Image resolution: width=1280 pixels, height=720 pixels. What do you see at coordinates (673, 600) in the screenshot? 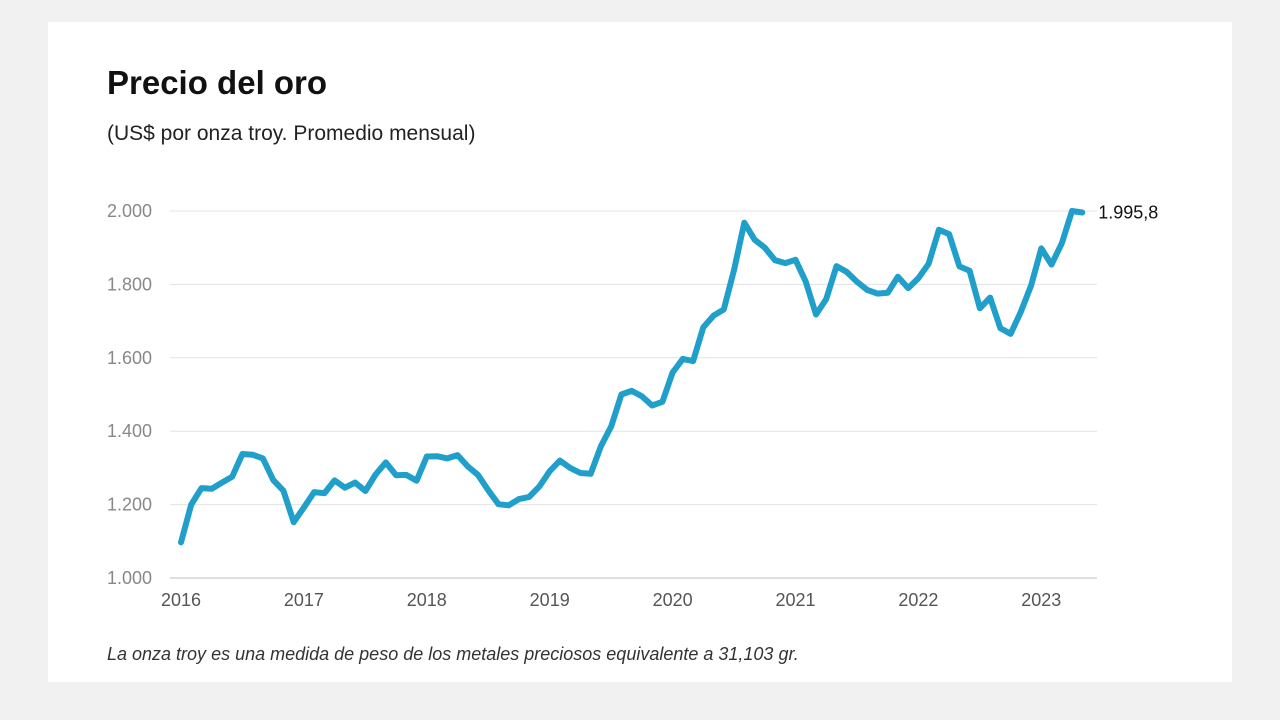
I see `x-tick-label: 2020` at bounding box center [673, 600].